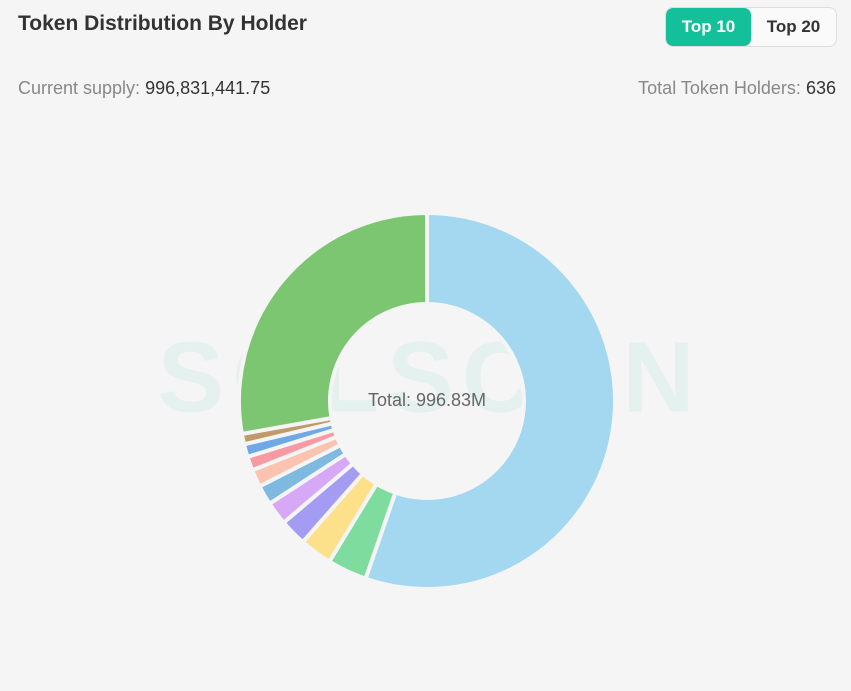  I want to click on supply: Current supply: 996,831,441.75, so click(144, 88).